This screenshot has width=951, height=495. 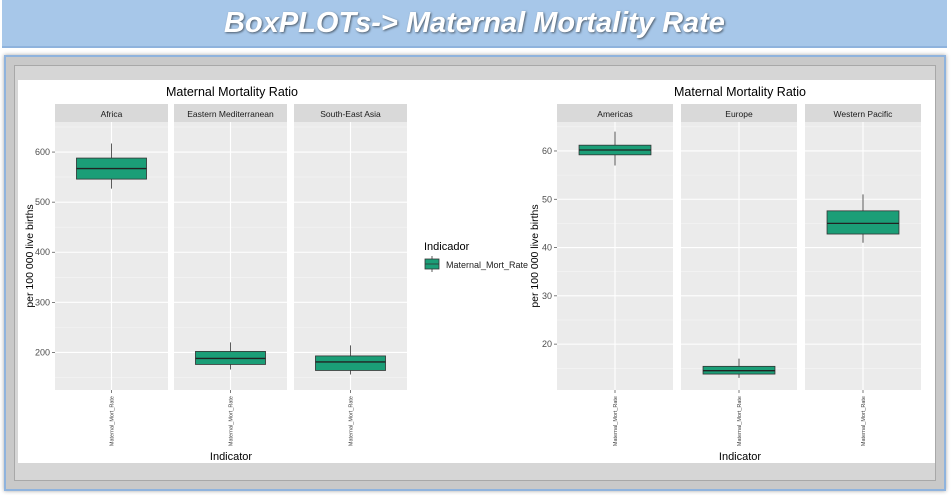 I want to click on y-tick-label: 600, so click(x=42, y=152).